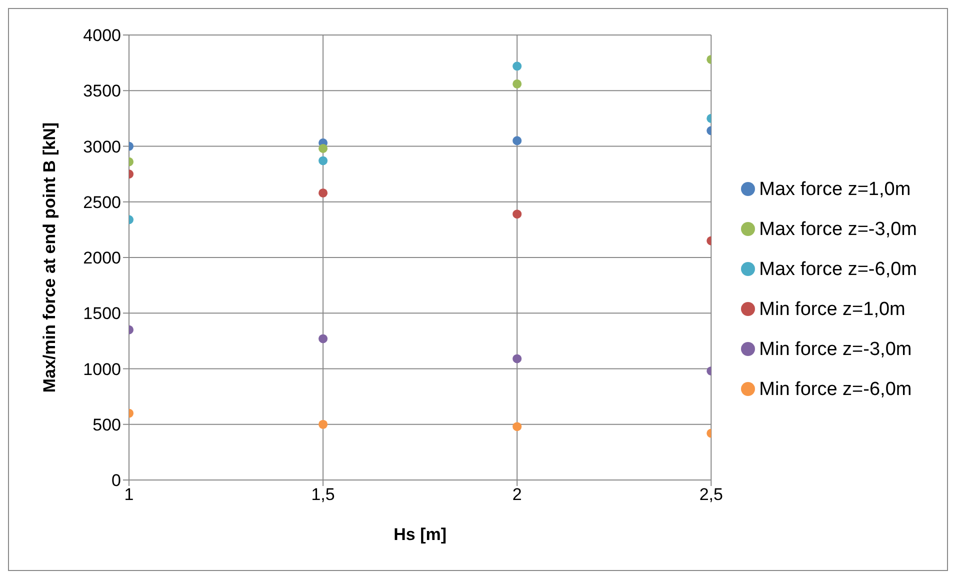 This screenshot has width=958, height=581. What do you see at coordinates (835, 189) in the screenshot?
I see `legend-label: Max force z=1,0m` at bounding box center [835, 189].